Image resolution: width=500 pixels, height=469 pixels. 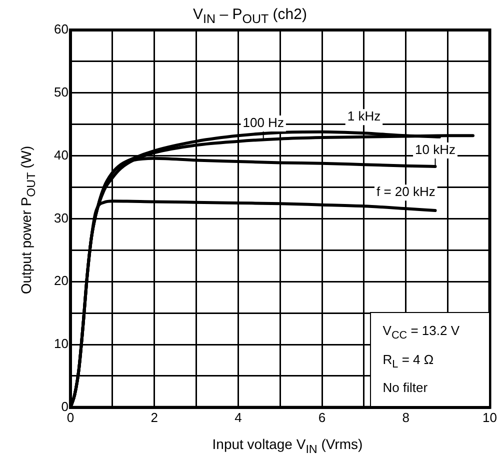 I want to click on annotation: No filter, so click(x=405, y=388).